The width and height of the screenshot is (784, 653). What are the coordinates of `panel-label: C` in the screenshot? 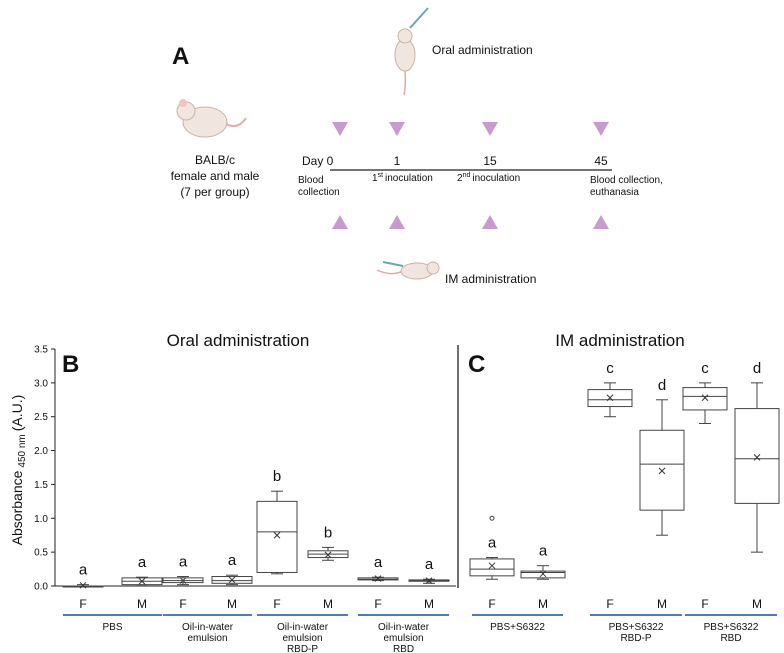 It's located at (476, 364).